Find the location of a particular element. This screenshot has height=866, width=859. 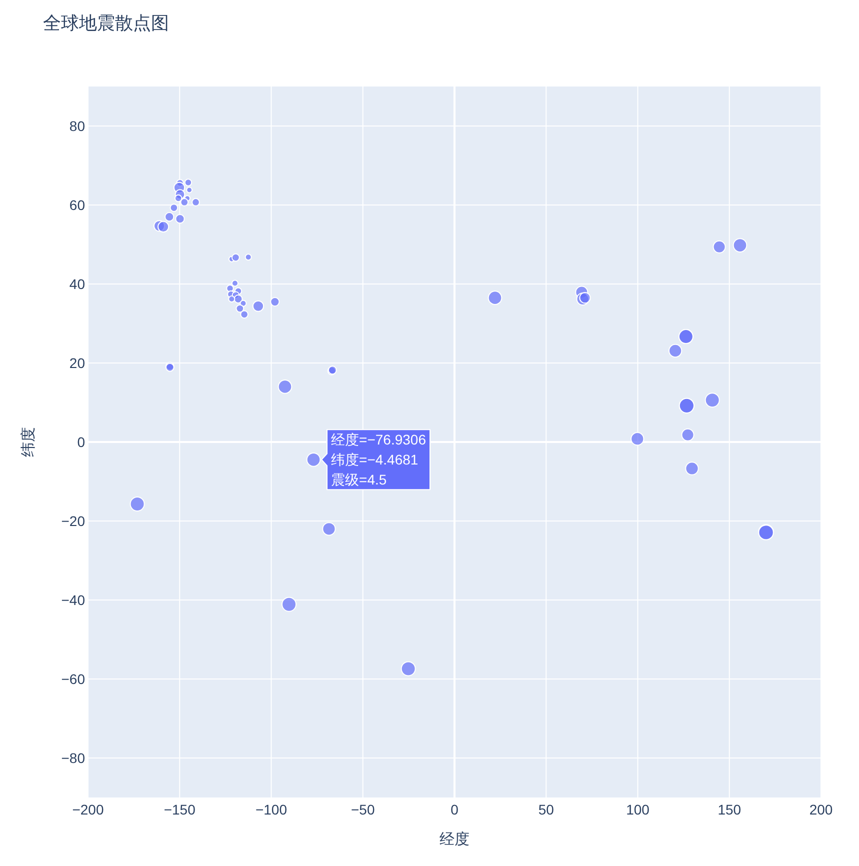

y-tick-label: 40 is located at coordinates (77, 284).